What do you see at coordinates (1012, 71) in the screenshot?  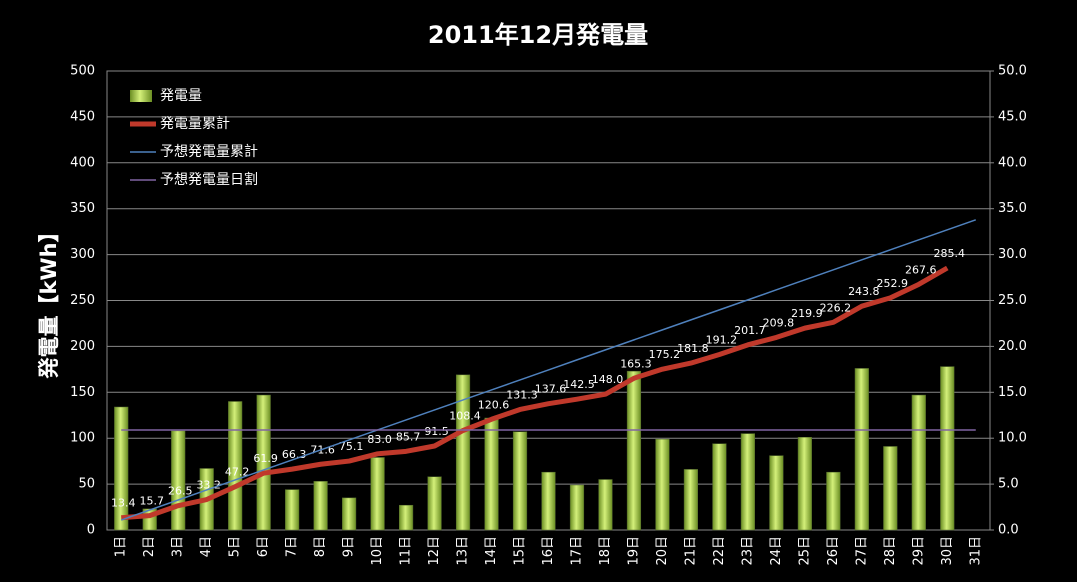 I see `y2-tick-label: 50.0` at bounding box center [1012, 71].